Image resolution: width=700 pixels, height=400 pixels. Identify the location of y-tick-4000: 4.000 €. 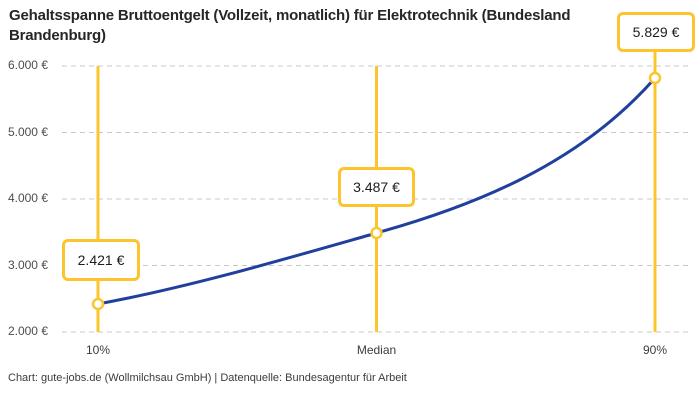
(27, 198).